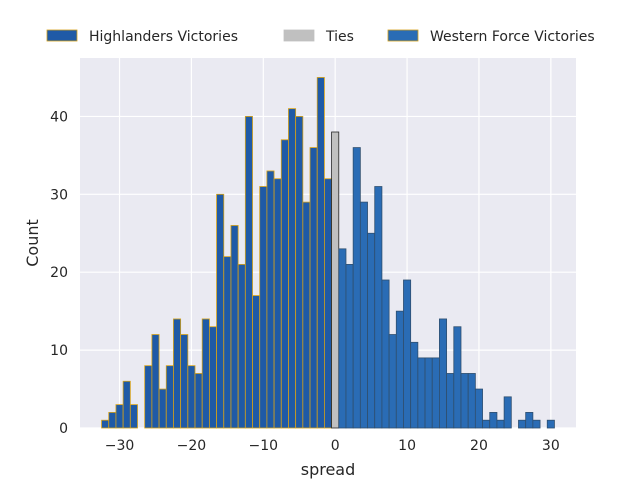 This screenshot has width=640, height=480. Describe the element at coordinates (339, 37) in the screenshot. I see `legend-label: Ties` at that location.